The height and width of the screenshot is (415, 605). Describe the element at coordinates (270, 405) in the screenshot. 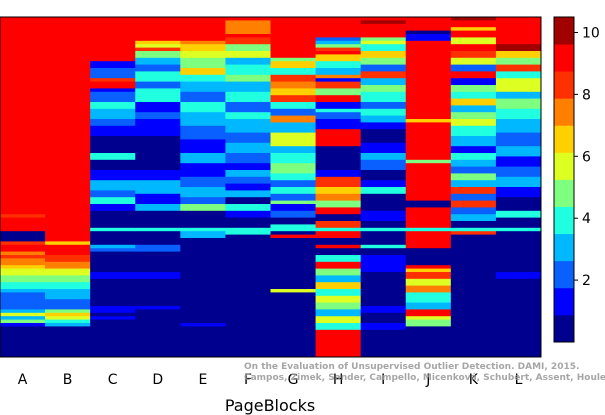

I see `x-axis-label: PageBlocks` at that location.